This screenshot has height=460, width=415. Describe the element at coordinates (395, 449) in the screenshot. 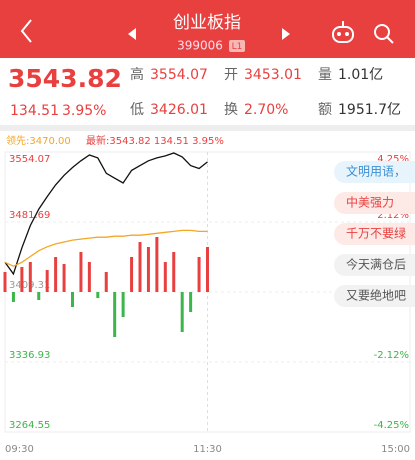

I see `x-tick-label: 15:00` at that location.